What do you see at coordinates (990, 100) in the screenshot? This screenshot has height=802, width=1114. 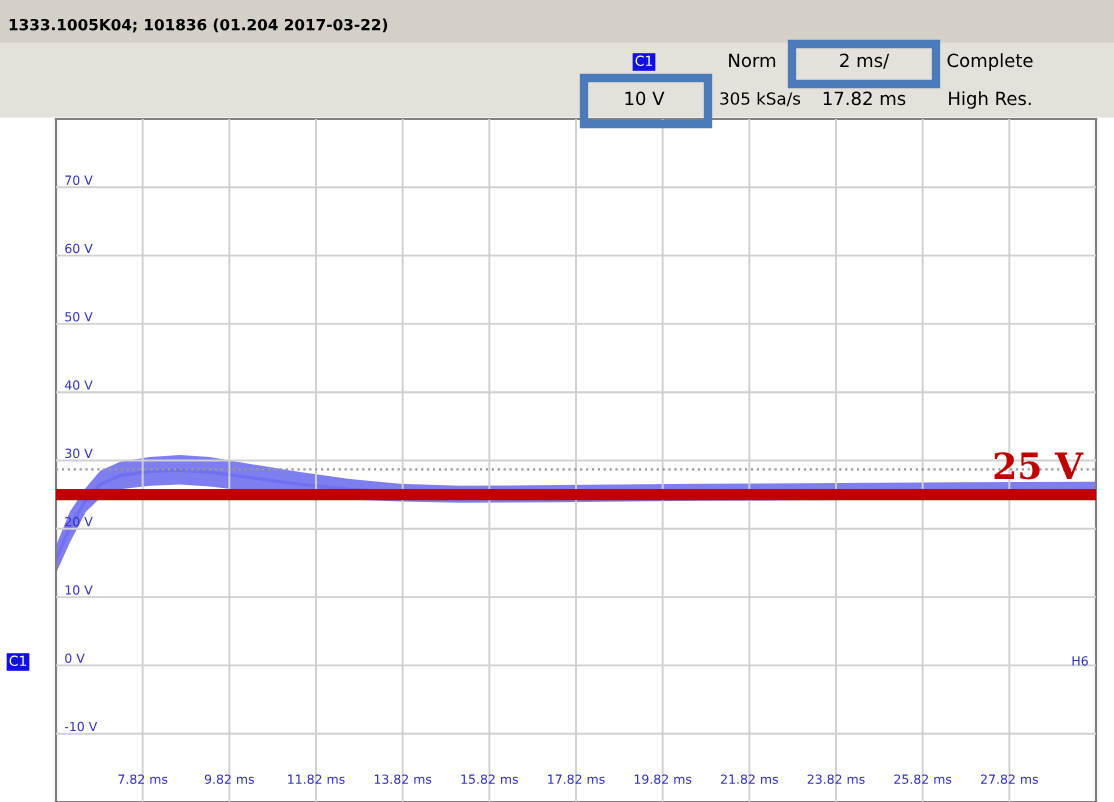 I see `text: High Res.` at bounding box center [990, 100].